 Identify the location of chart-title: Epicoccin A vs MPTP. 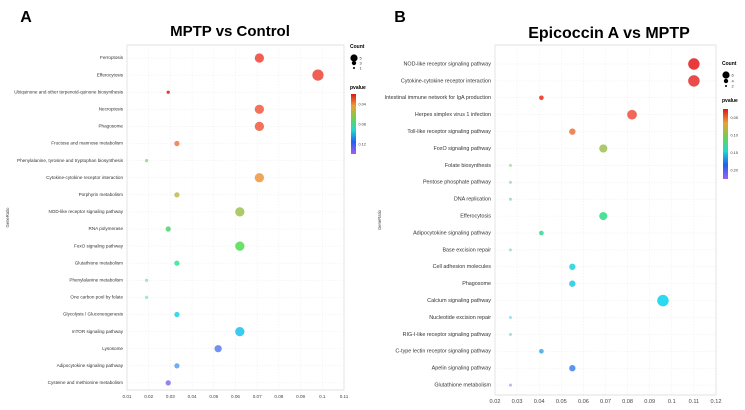
(609, 33).